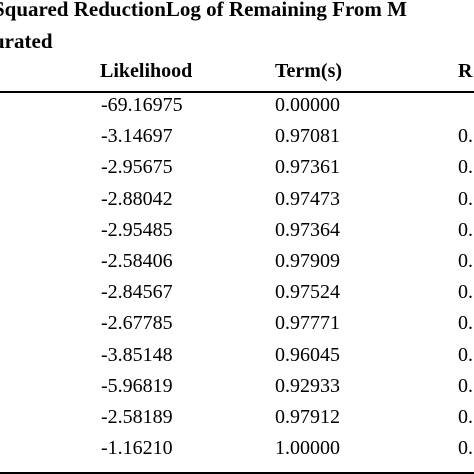  Describe the element at coordinates (137, 385) in the screenshot. I see `cell-likelihood: -5.96819` at that location.